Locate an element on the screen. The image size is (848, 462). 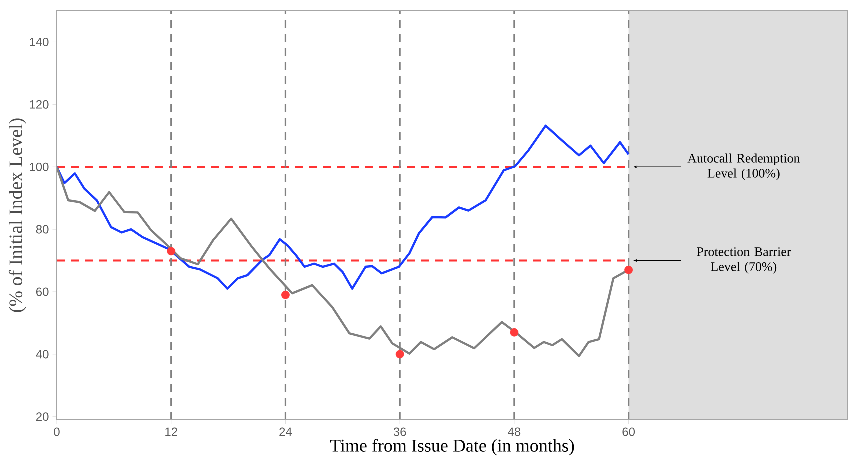
x-axis-title: Time from Issue Date (in months) is located at coordinates (452, 447).